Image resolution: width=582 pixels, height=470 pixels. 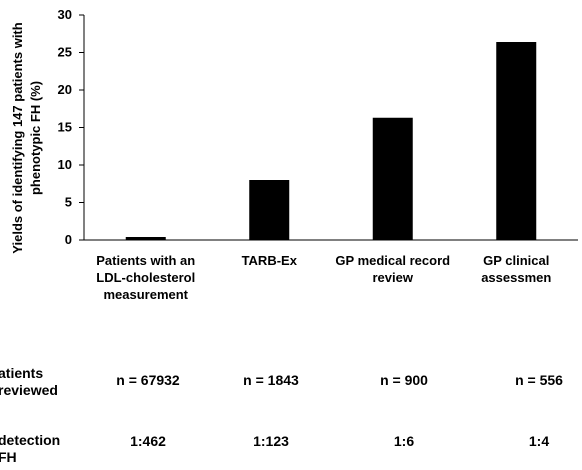 I want to click on x-category-label-3-line-0: GP clinical, so click(x=516, y=260).